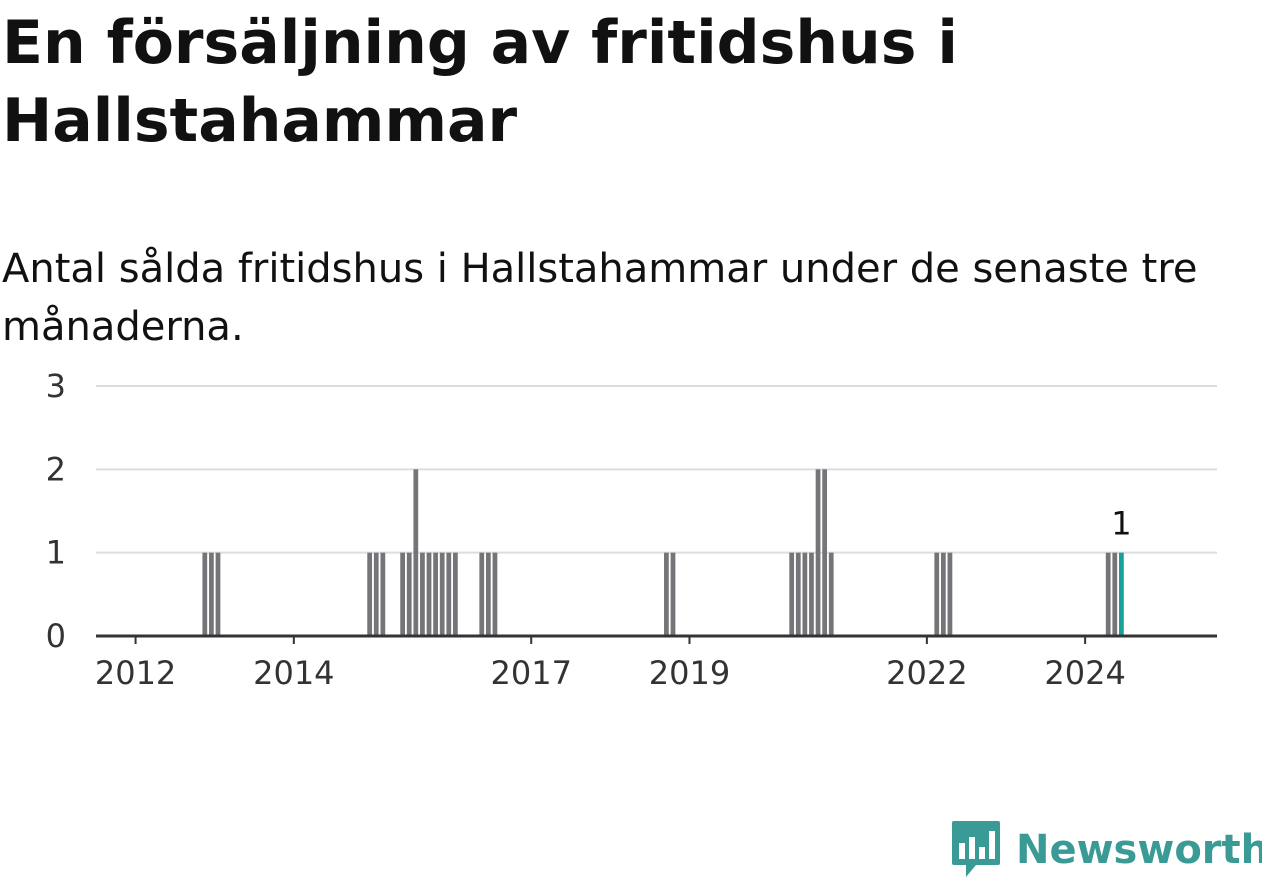 The width and height of the screenshot is (1262, 882). Describe the element at coordinates (56, 469) in the screenshot. I see `y-tick-label: 2` at that location.